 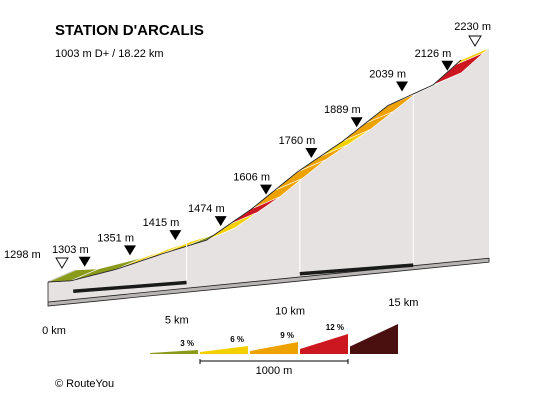 I want to click on grade-legend-label: 3 %, so click(x=187, y=343).